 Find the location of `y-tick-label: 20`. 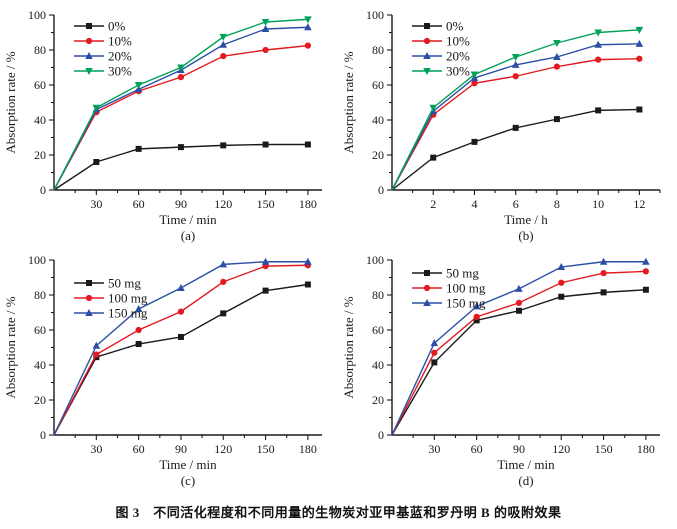

y-tick-label: 20 is located at coordinates (378, 400).